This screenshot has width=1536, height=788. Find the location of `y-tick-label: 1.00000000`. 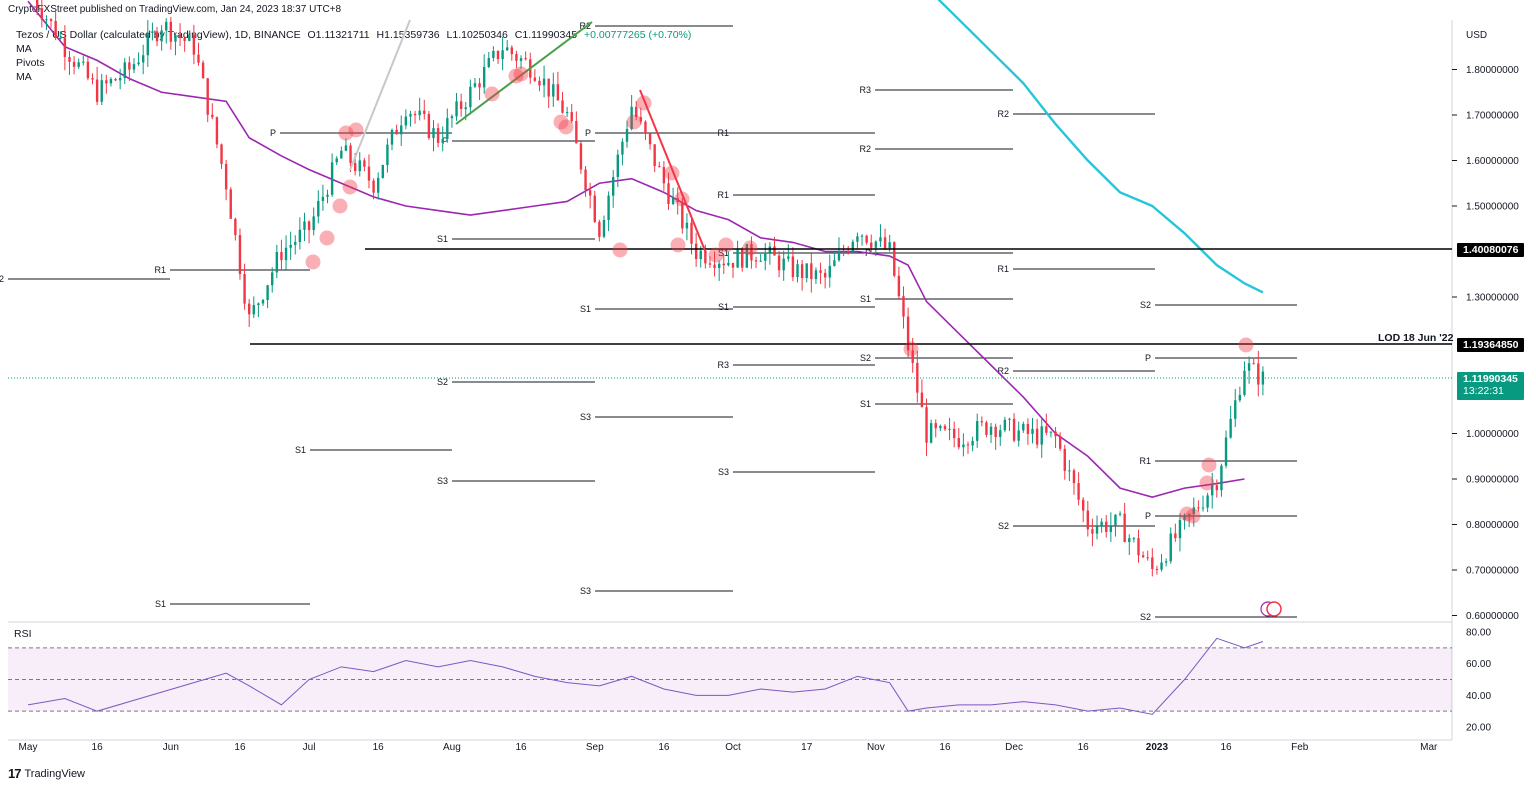

y-tick-label: 1.00000000 is located at coordinates (1492, 434).